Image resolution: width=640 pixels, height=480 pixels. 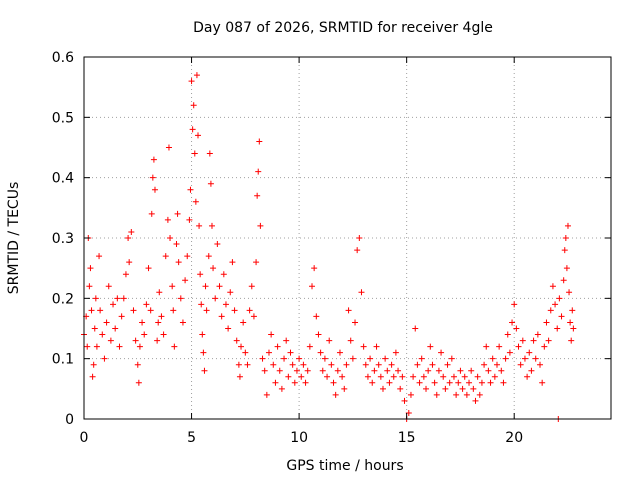 I want to click on x-tick-label: 20, so click(x=514, y=438).